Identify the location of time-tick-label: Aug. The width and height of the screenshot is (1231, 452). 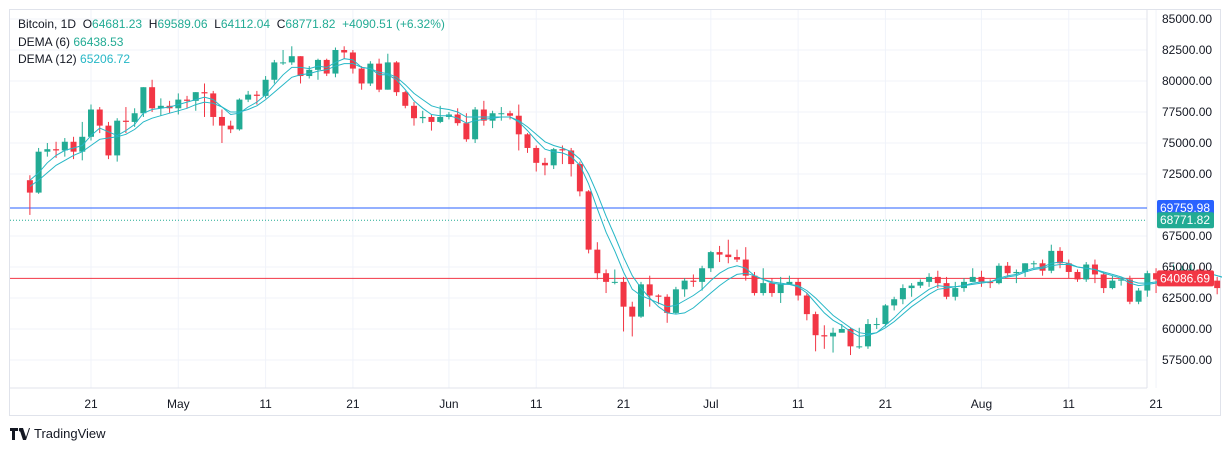
(981, 404).